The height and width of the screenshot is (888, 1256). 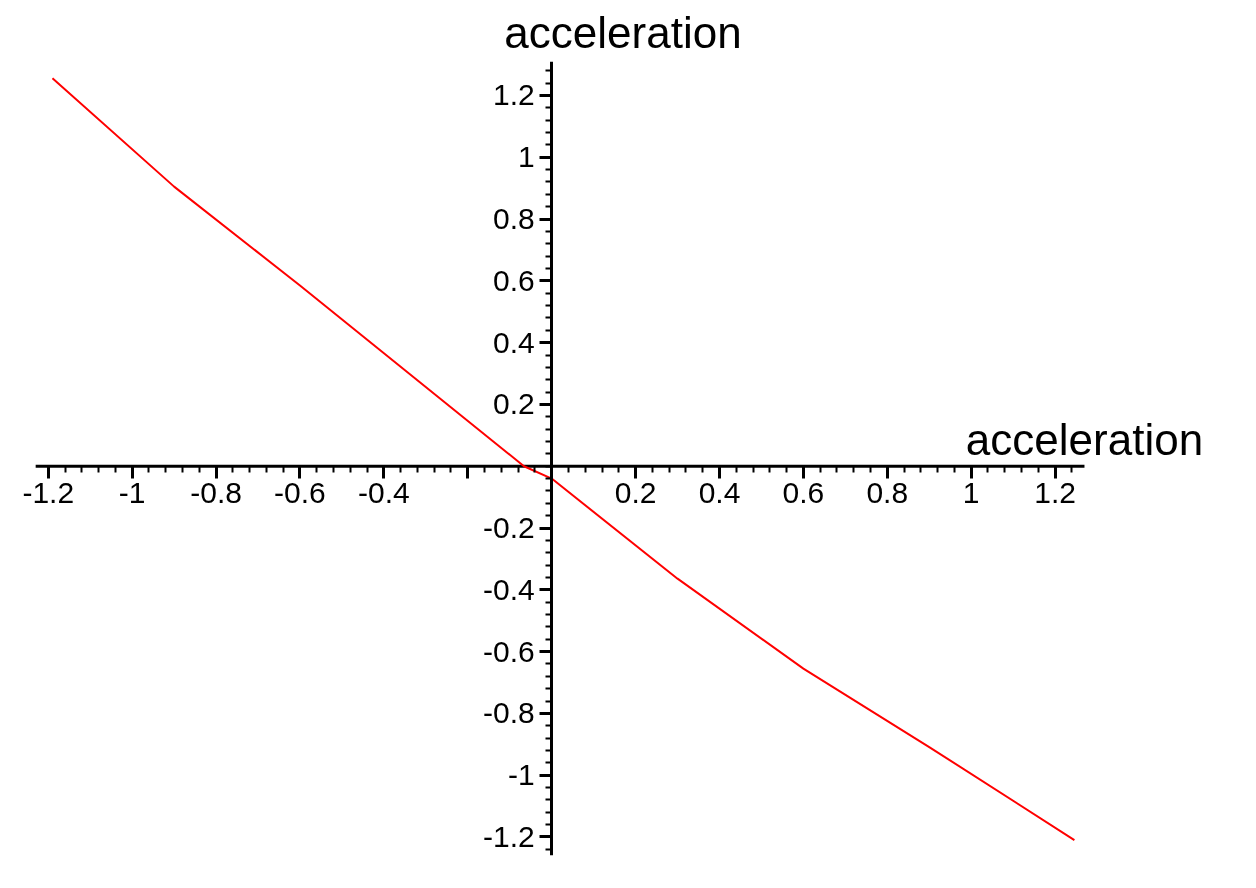 I want to click on y-tick-label: 1.2, so click(x=513, y=95).